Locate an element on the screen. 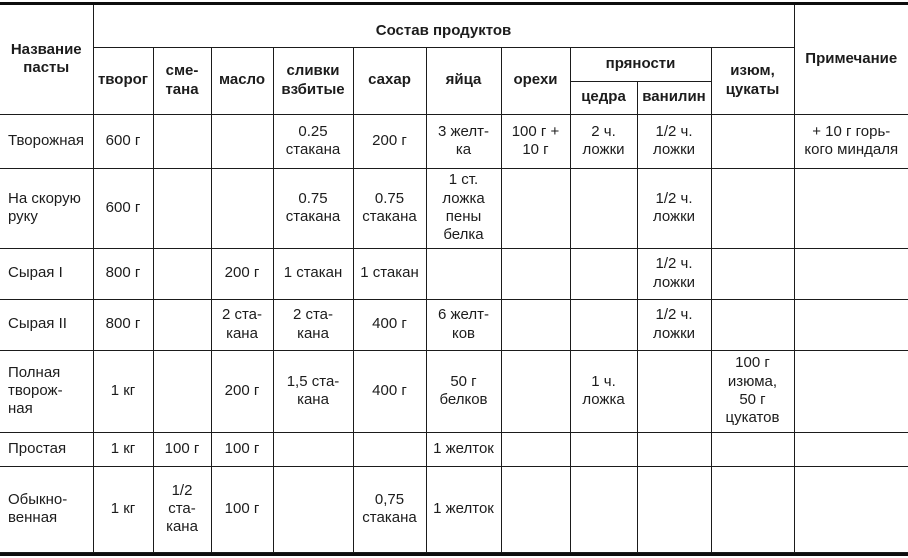 This screenshot has width=908, height=558. header-sahar: сахар is located at coordinates (389, 80).